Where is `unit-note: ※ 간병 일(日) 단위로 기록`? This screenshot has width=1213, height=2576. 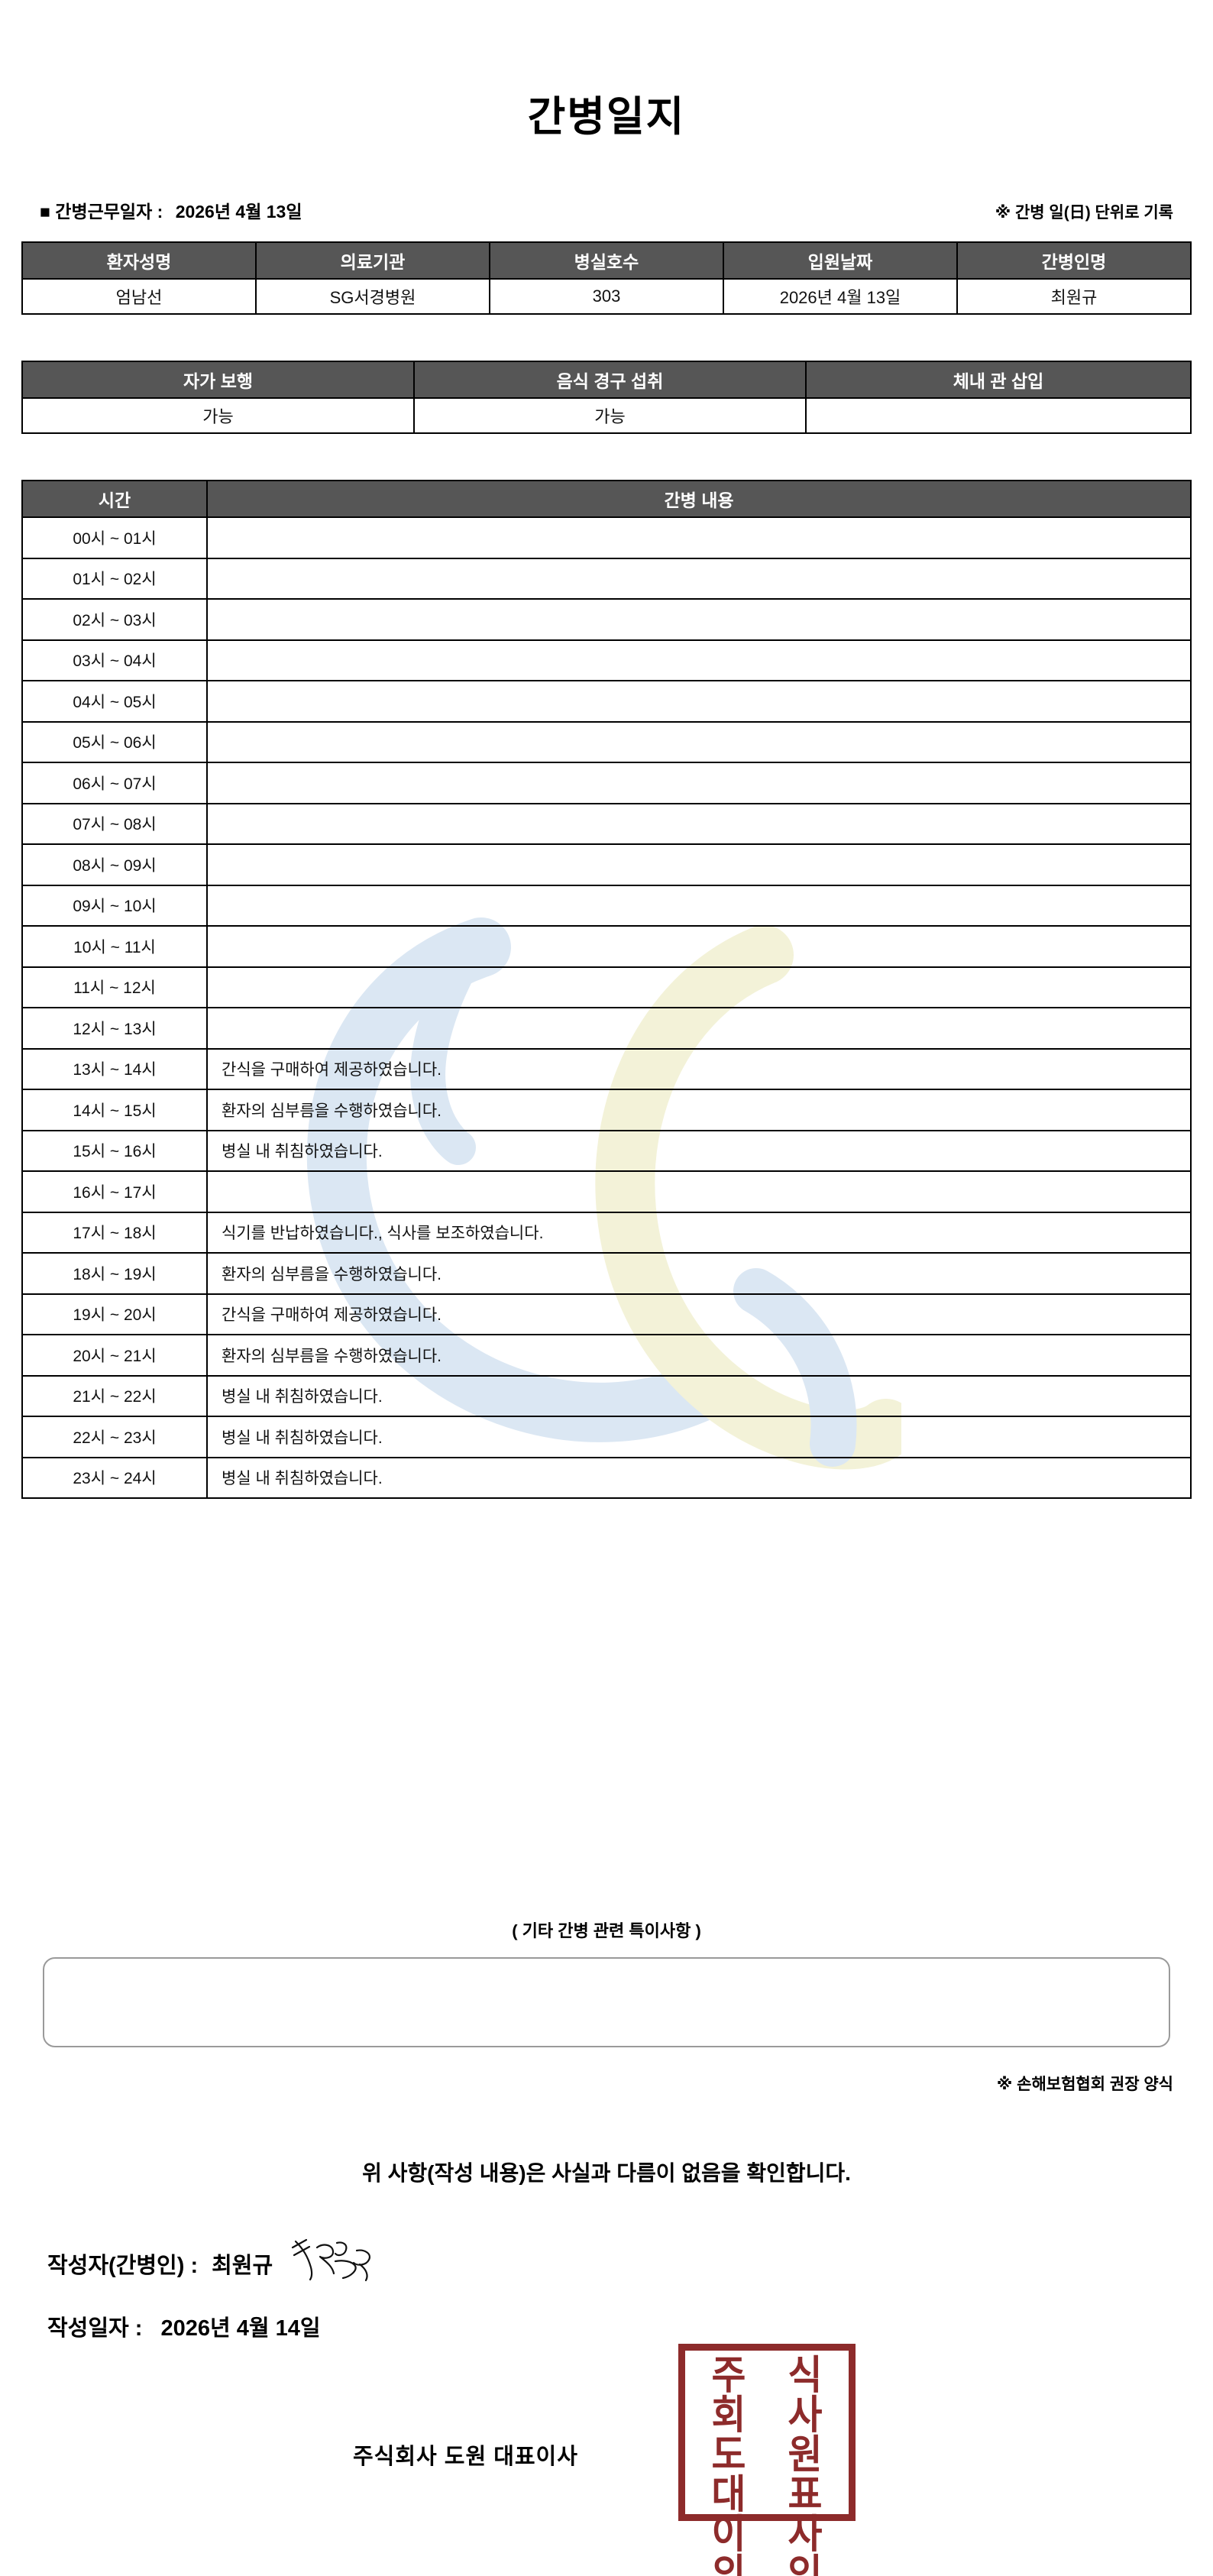
unit-note: ※ 간병 일(日) 단위로 기록 is located at coordinates (1084, 213).